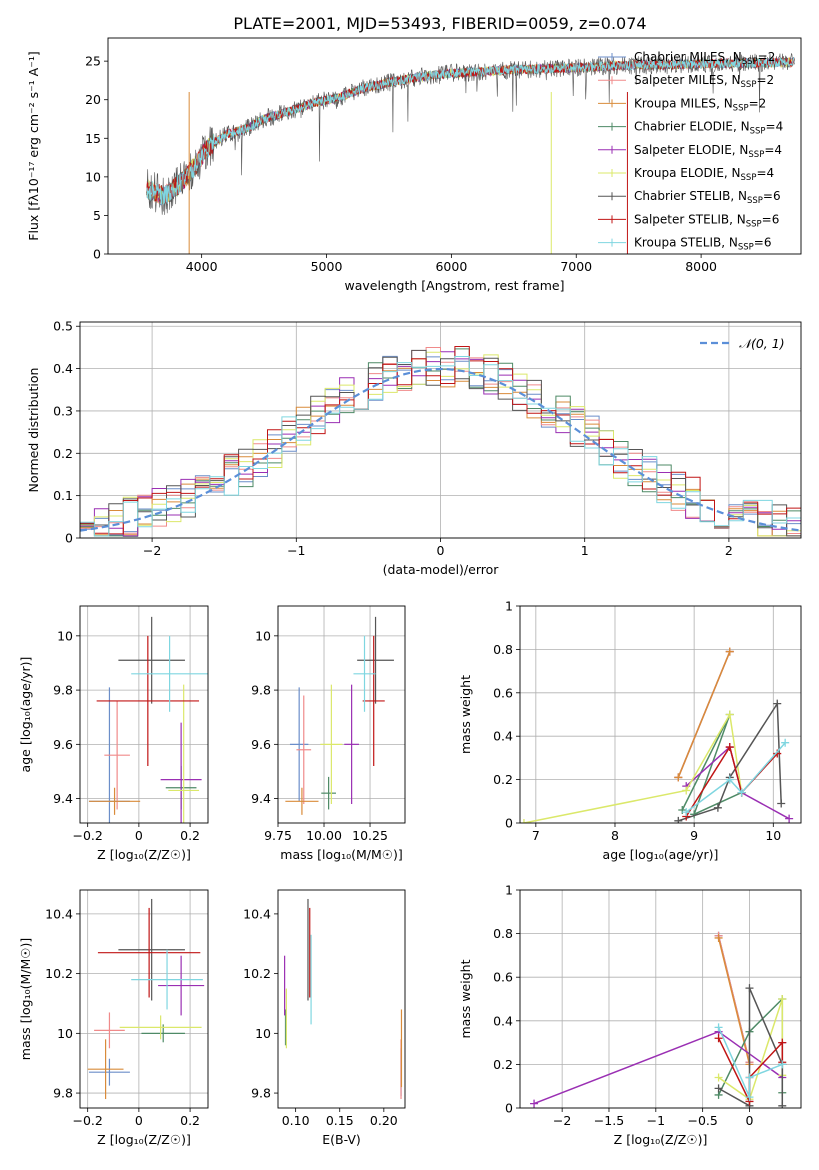  Describe the element at coordinates (771, 80) in the screenshot. I see `legend-nssp-value: 2` at that location.